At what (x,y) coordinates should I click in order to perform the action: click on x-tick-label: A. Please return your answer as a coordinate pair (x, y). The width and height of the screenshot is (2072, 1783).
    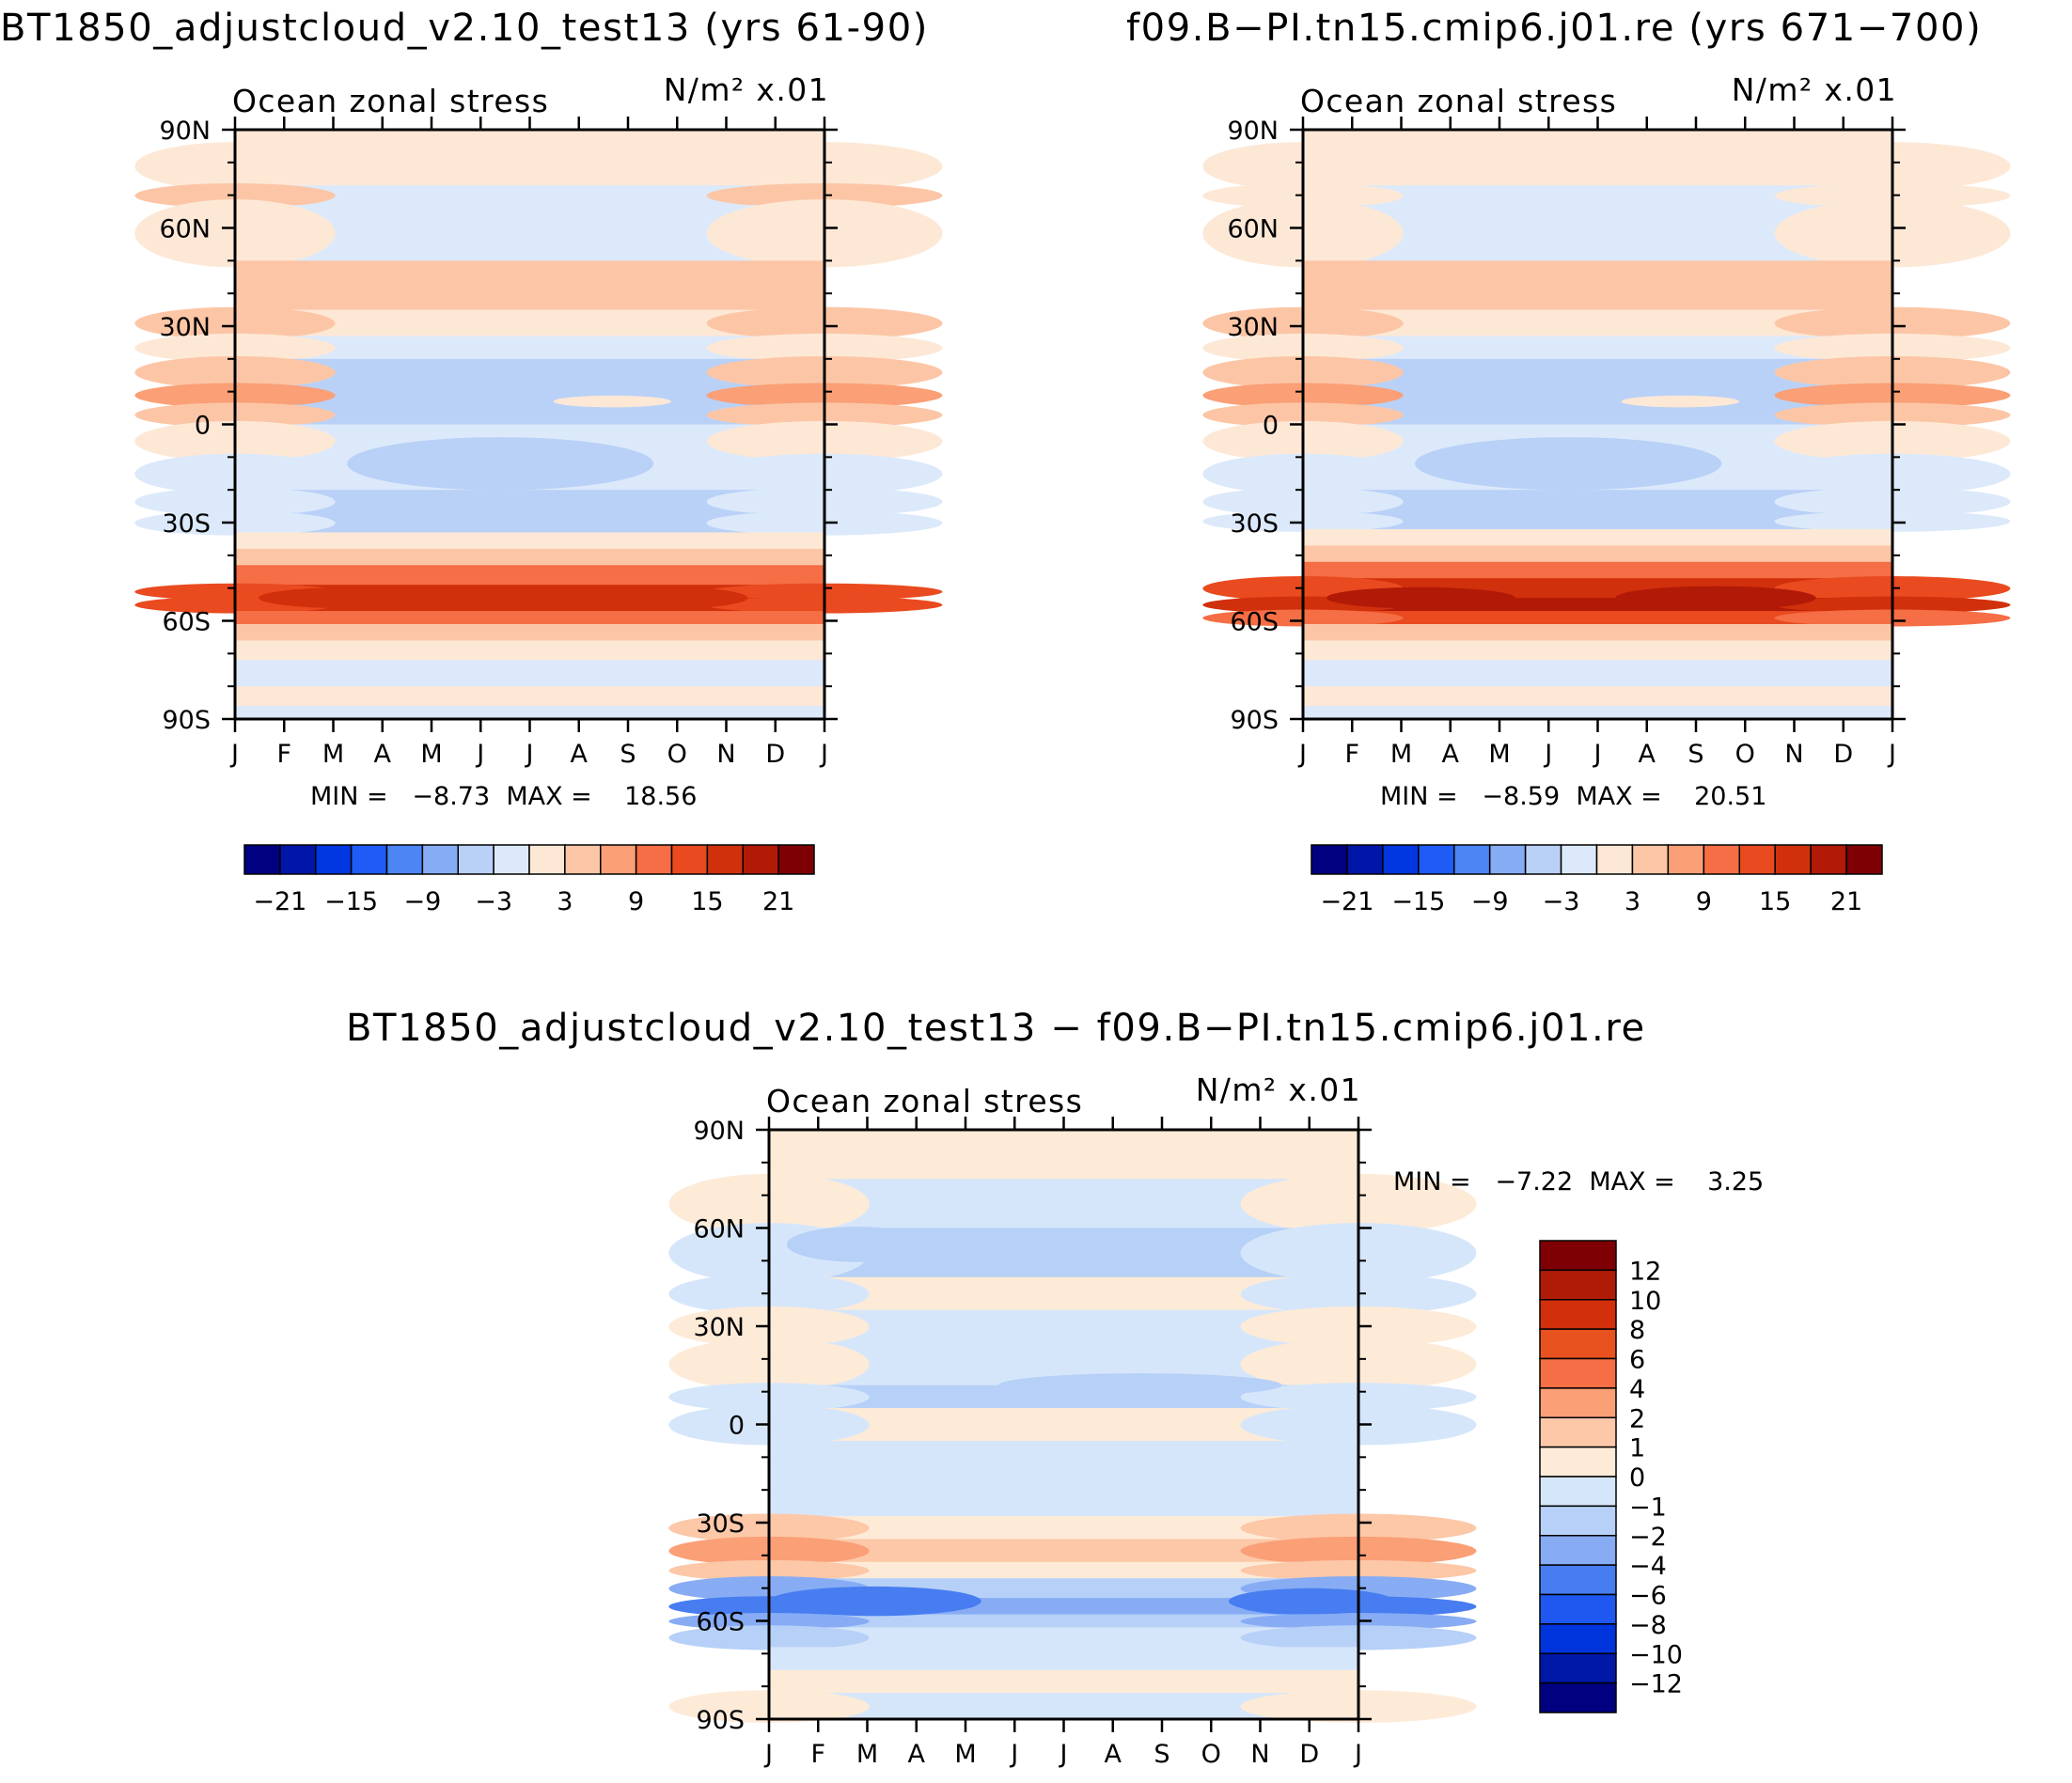
    Looking at the image, I should click on (1451, 754).